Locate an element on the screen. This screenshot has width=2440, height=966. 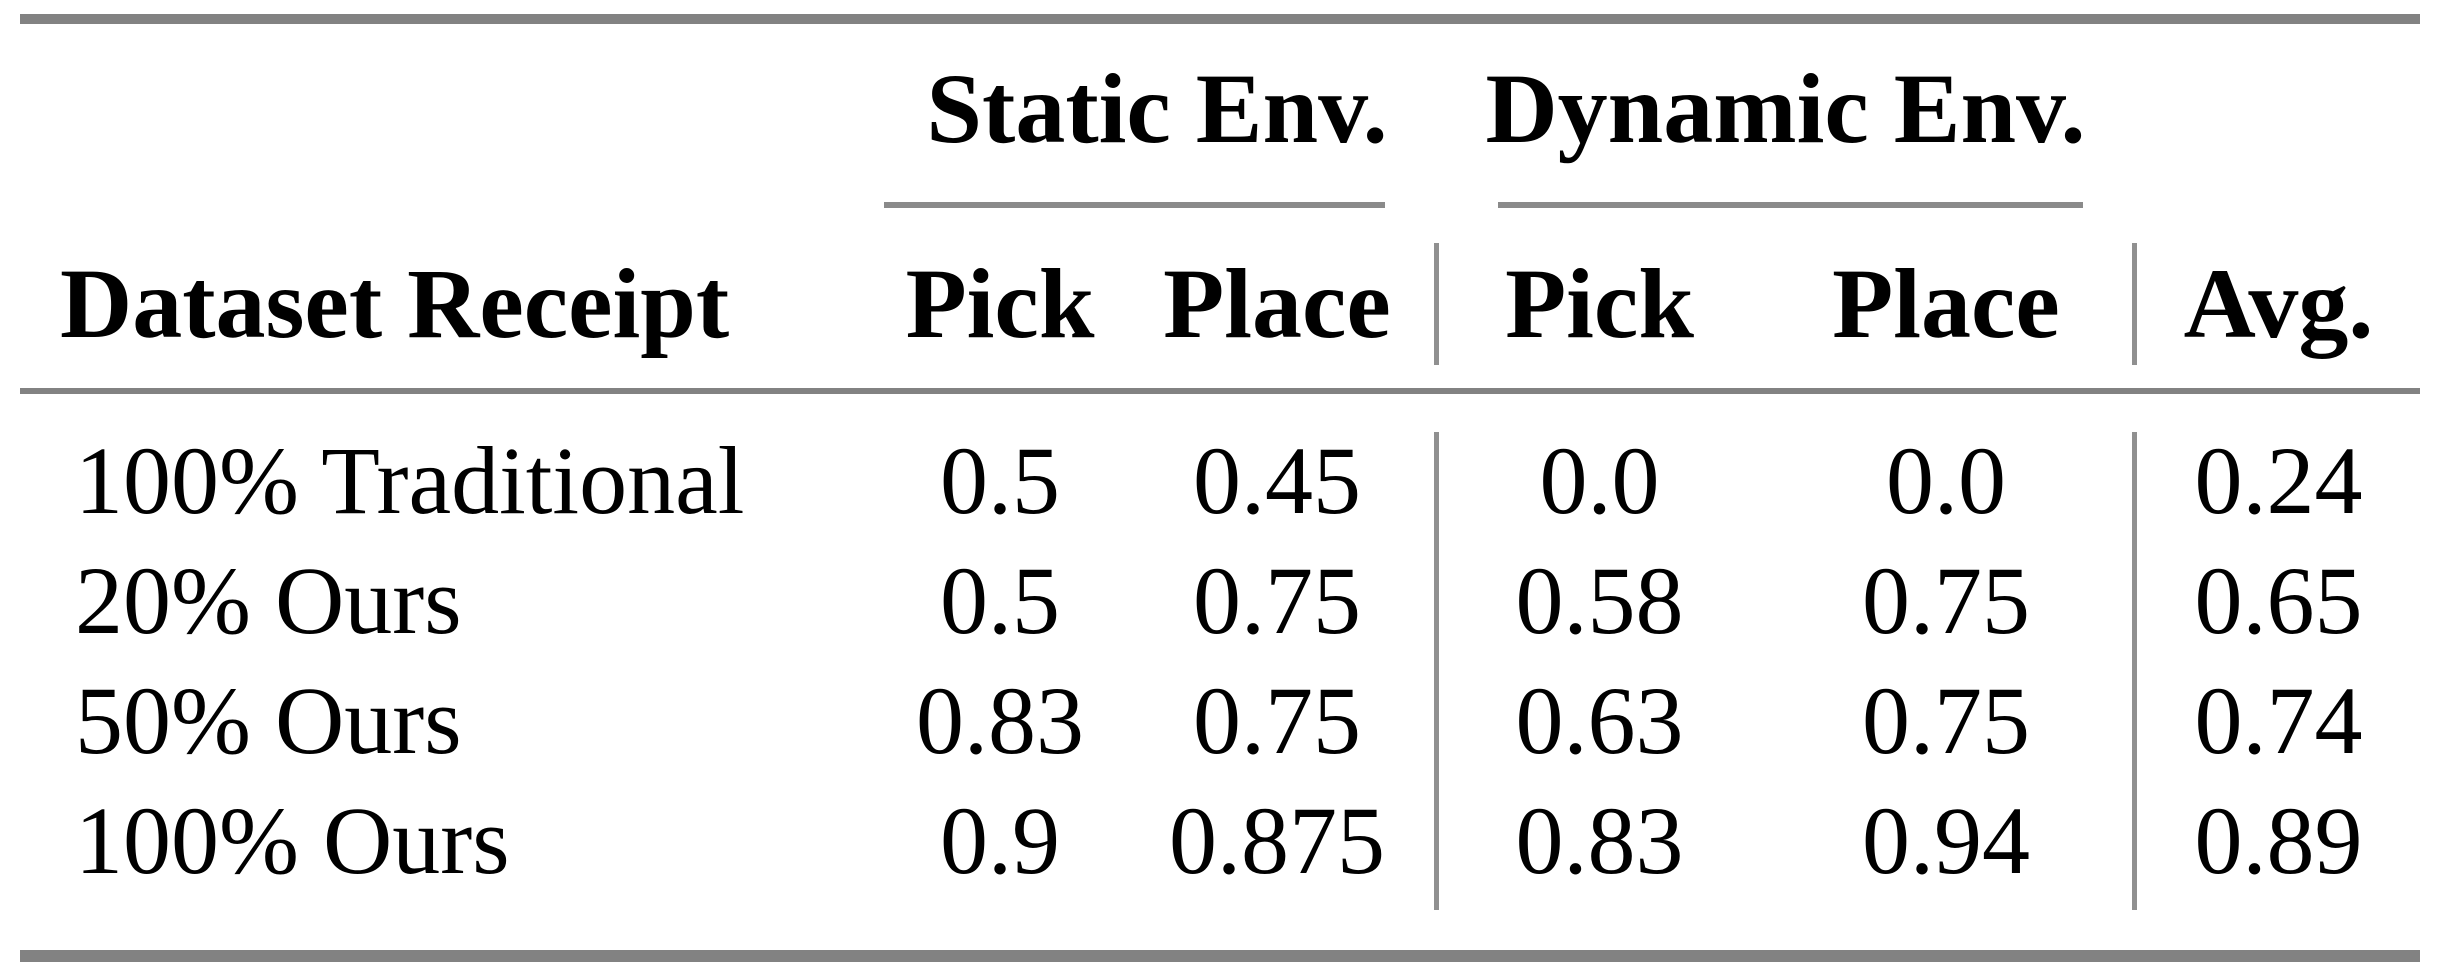
dynamic-place-value: 0.94 is located at coordinates (1946, 840).